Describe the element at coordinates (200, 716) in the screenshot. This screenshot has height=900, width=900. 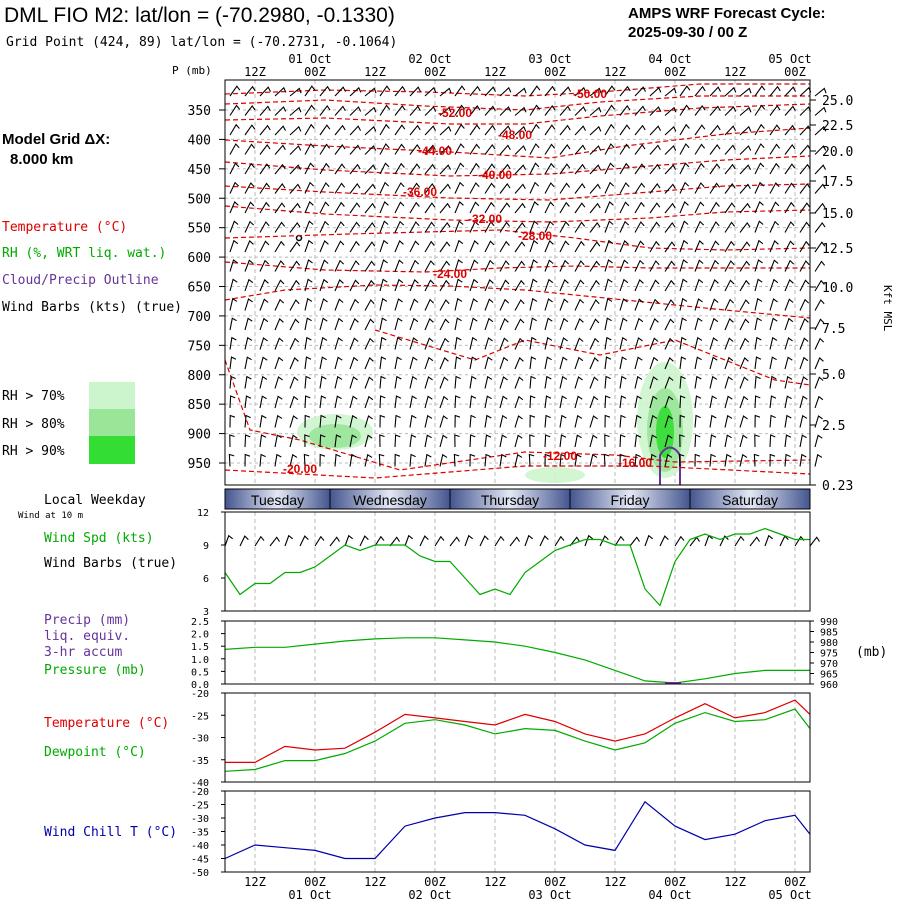
I see `y-tick-label: -25` at that location.